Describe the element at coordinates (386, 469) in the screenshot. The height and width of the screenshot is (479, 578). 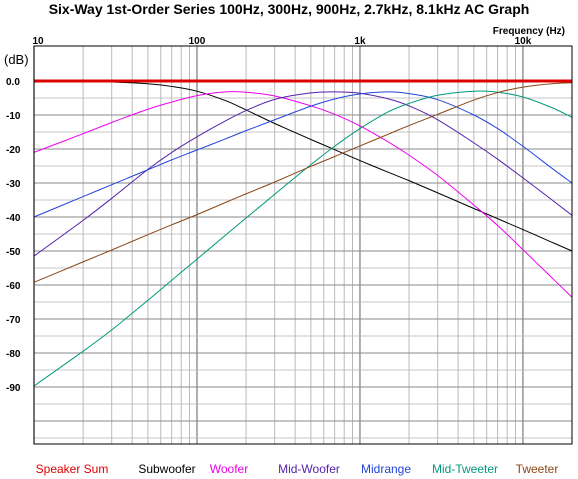
I see `legend-item-midrange: Midrange` at that location.